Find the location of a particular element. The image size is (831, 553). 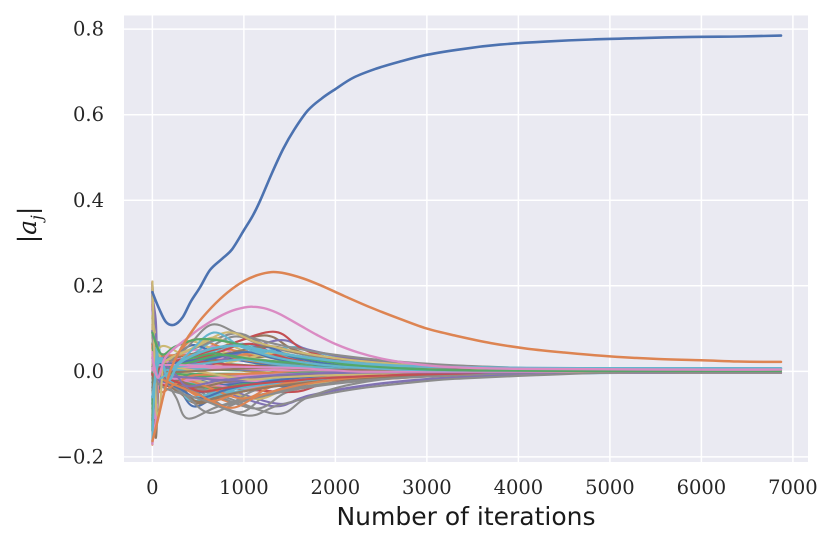

x-tick-label: 0 is located at coordinates (152, 487).